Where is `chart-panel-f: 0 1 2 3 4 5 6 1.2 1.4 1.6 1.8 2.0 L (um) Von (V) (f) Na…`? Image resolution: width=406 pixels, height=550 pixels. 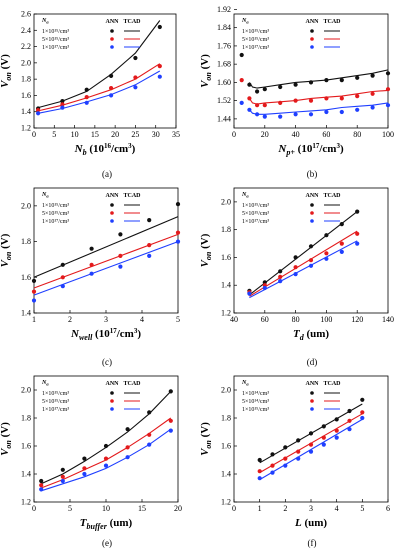 chart-panel-f: 0 1 2 3 4 5 6 1.2 1.4 1.6 1.8 2.0 L (um) Von (V) (f) Na… is located at coordinates (294, 461).